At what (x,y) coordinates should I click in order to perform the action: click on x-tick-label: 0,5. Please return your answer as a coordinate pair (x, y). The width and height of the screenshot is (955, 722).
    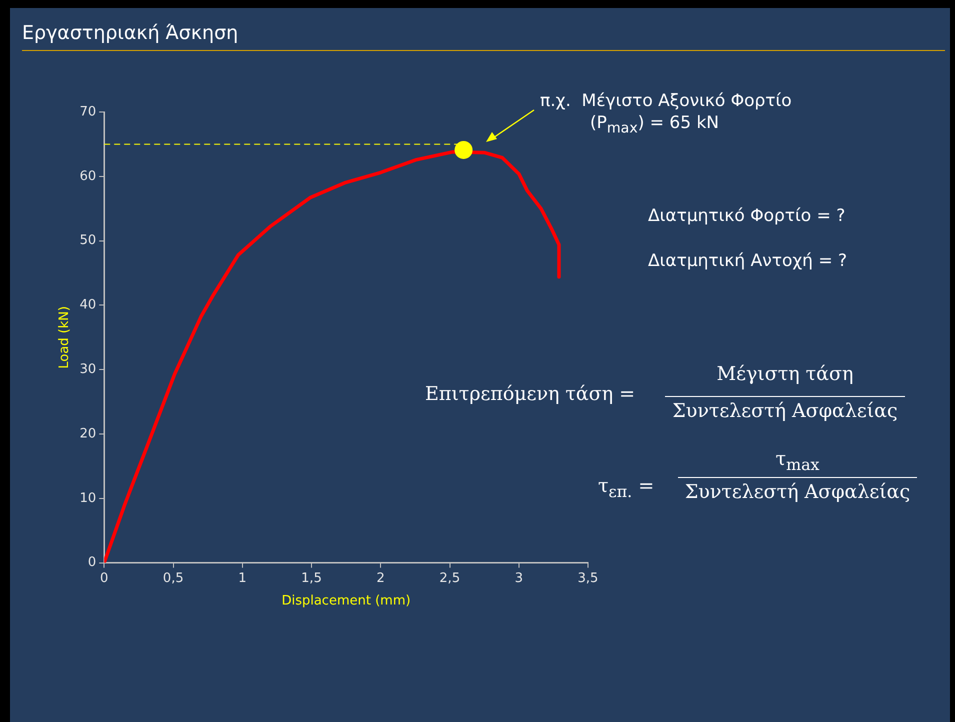
    Looking at the image, I should click on (173, 578).